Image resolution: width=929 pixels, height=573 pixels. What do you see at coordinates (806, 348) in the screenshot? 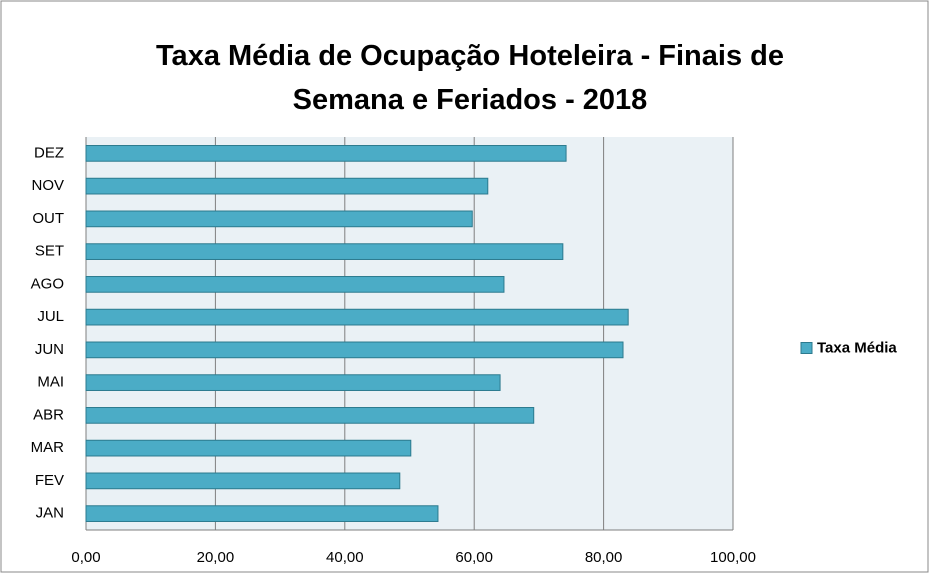
I see `legend-swatch` at bounding box center [806, 348].